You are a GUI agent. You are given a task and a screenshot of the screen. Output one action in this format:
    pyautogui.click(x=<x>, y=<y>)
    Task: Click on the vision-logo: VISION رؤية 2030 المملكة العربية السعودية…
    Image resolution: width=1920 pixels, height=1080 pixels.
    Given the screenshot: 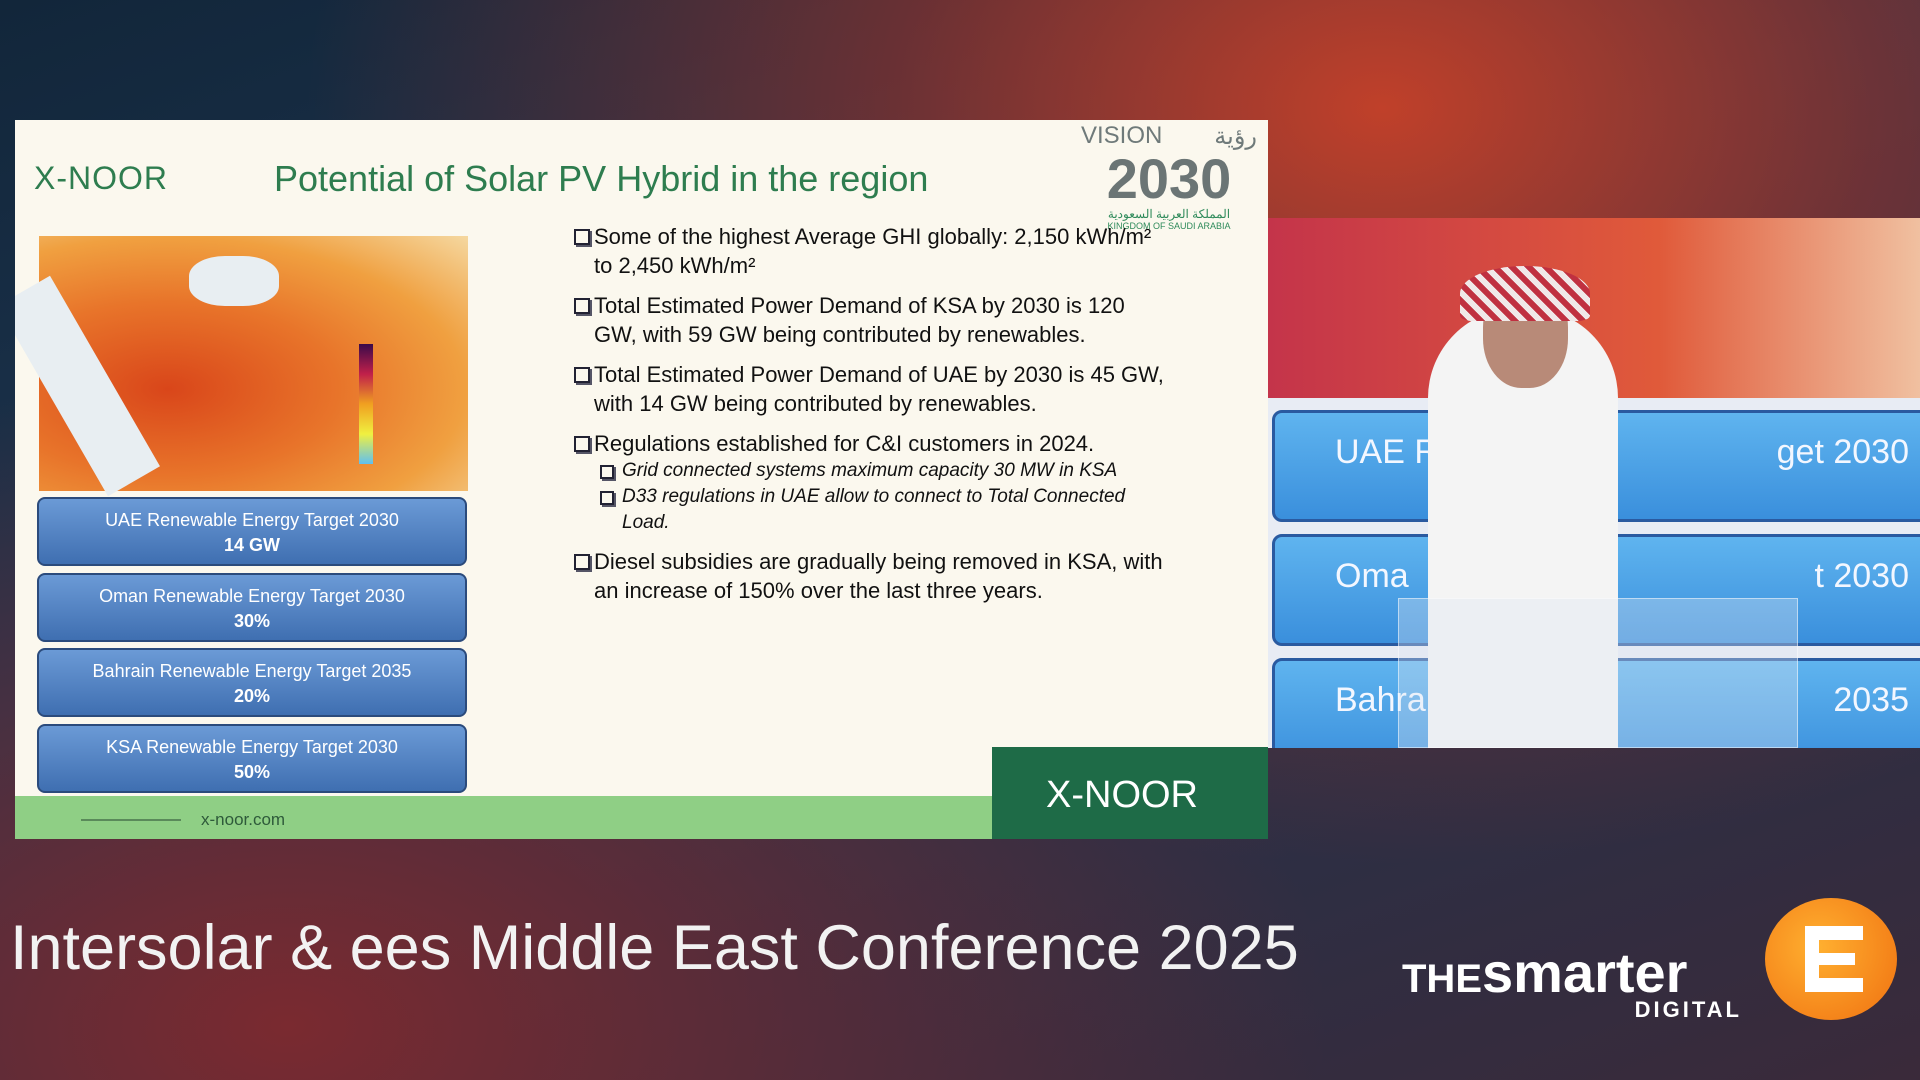 What is the action you would take?
    pyautogui.click(x=1169, y=176)
    